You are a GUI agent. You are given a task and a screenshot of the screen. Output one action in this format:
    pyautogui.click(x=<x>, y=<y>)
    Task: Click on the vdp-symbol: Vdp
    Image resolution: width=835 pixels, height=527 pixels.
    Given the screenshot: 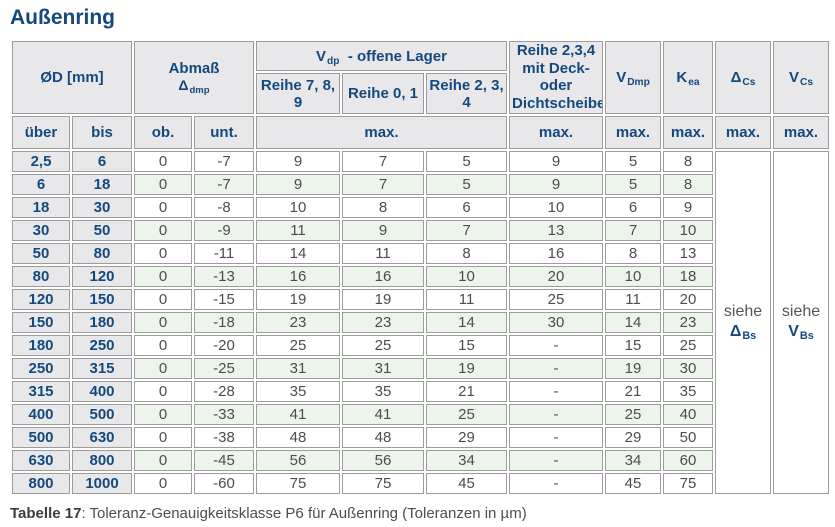 What is the action you would take?
    pyautogui.click(x=328, y=57)
    